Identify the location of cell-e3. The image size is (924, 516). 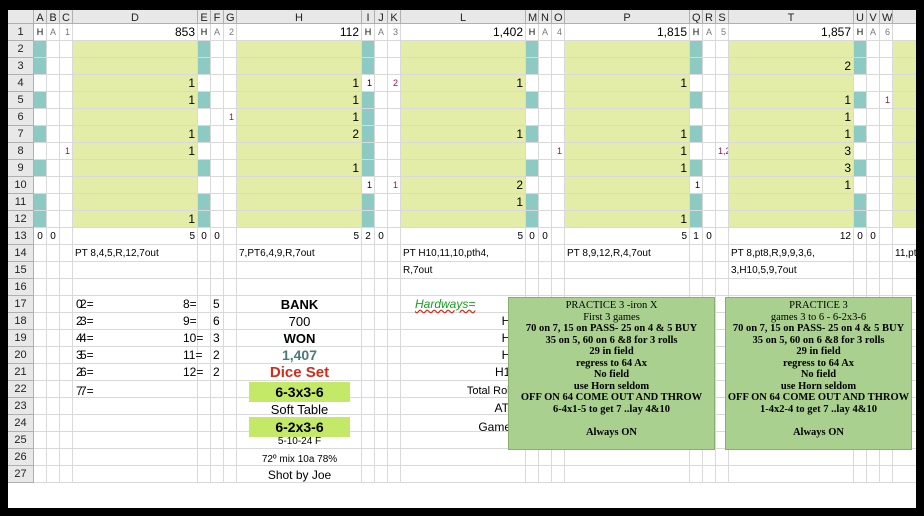
(204, 66).